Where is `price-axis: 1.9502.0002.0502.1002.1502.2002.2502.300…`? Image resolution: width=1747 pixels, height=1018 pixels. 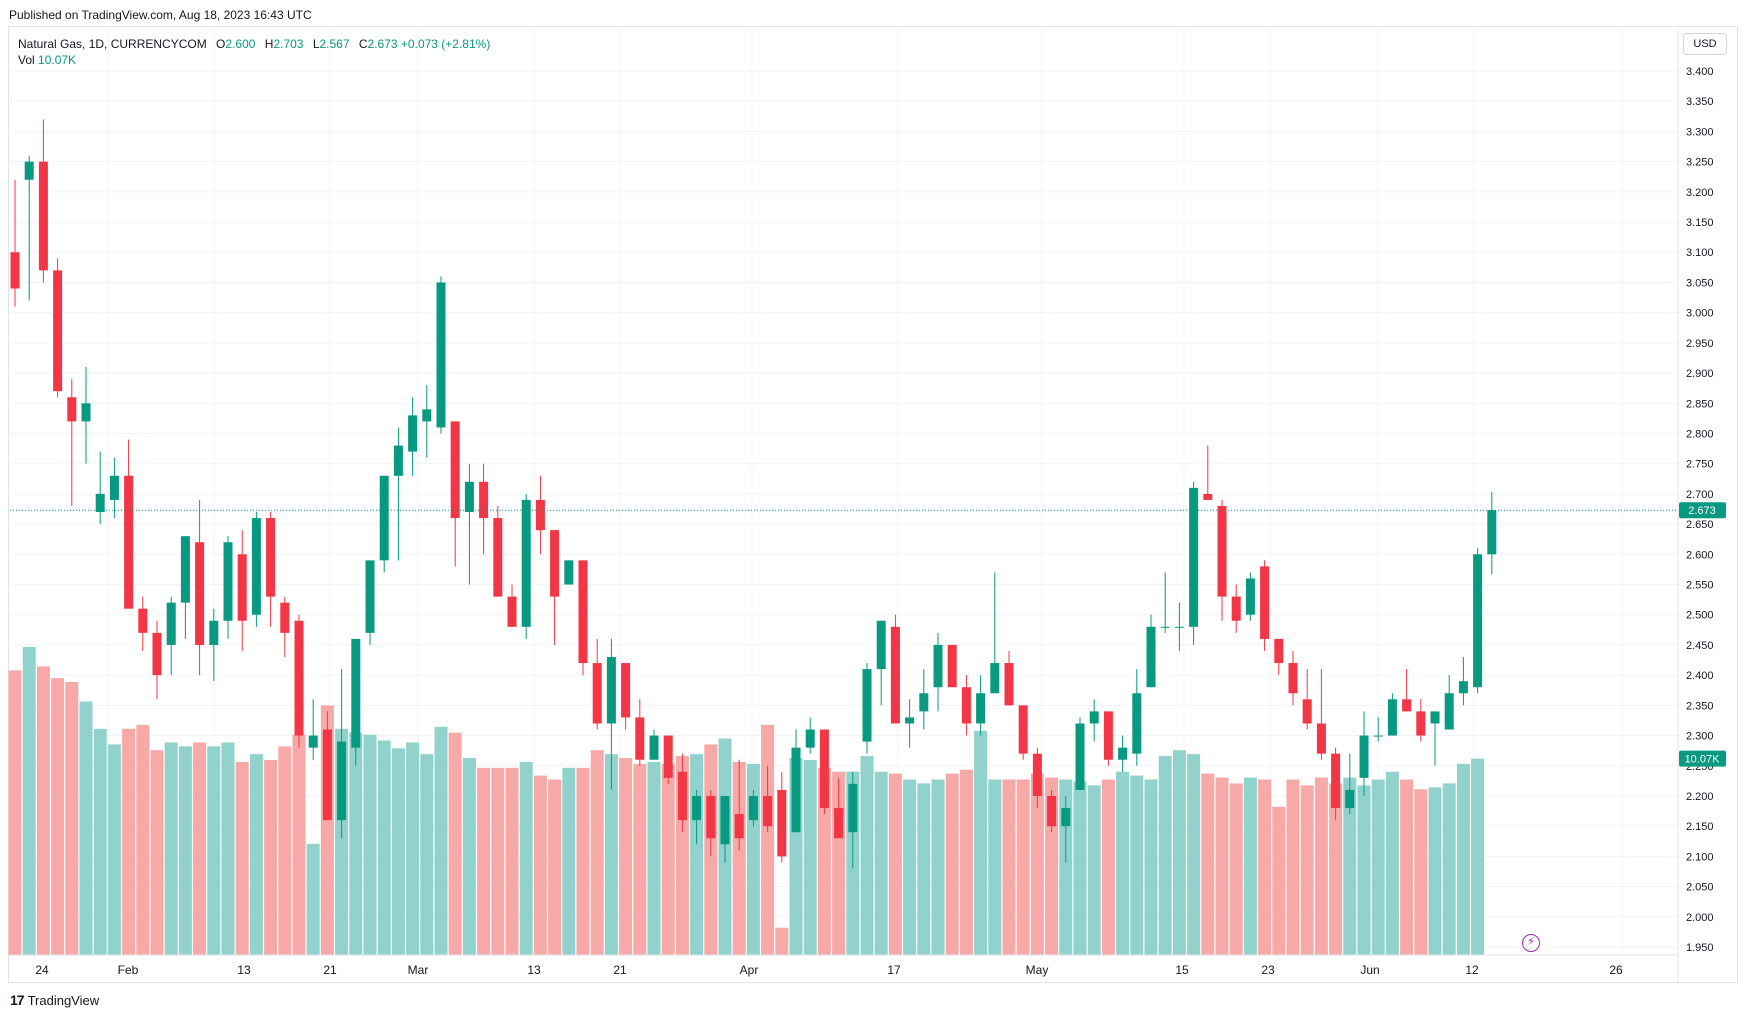 price-axis: 1.9502.0002.0502.1002.1502.2002.2502.300… is located at coordinates (1695, 506).